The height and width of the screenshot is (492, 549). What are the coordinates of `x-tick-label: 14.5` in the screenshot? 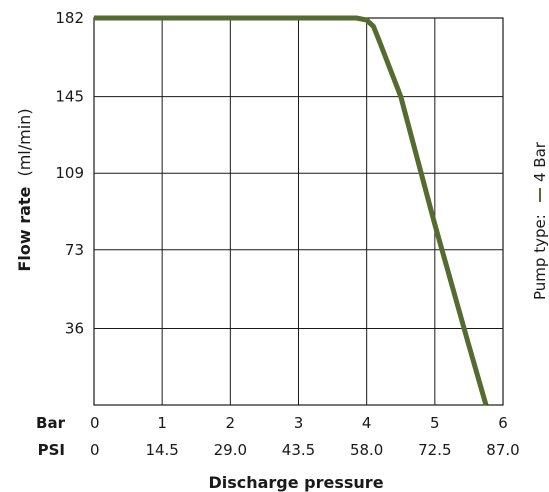 It's located at (161, 450).